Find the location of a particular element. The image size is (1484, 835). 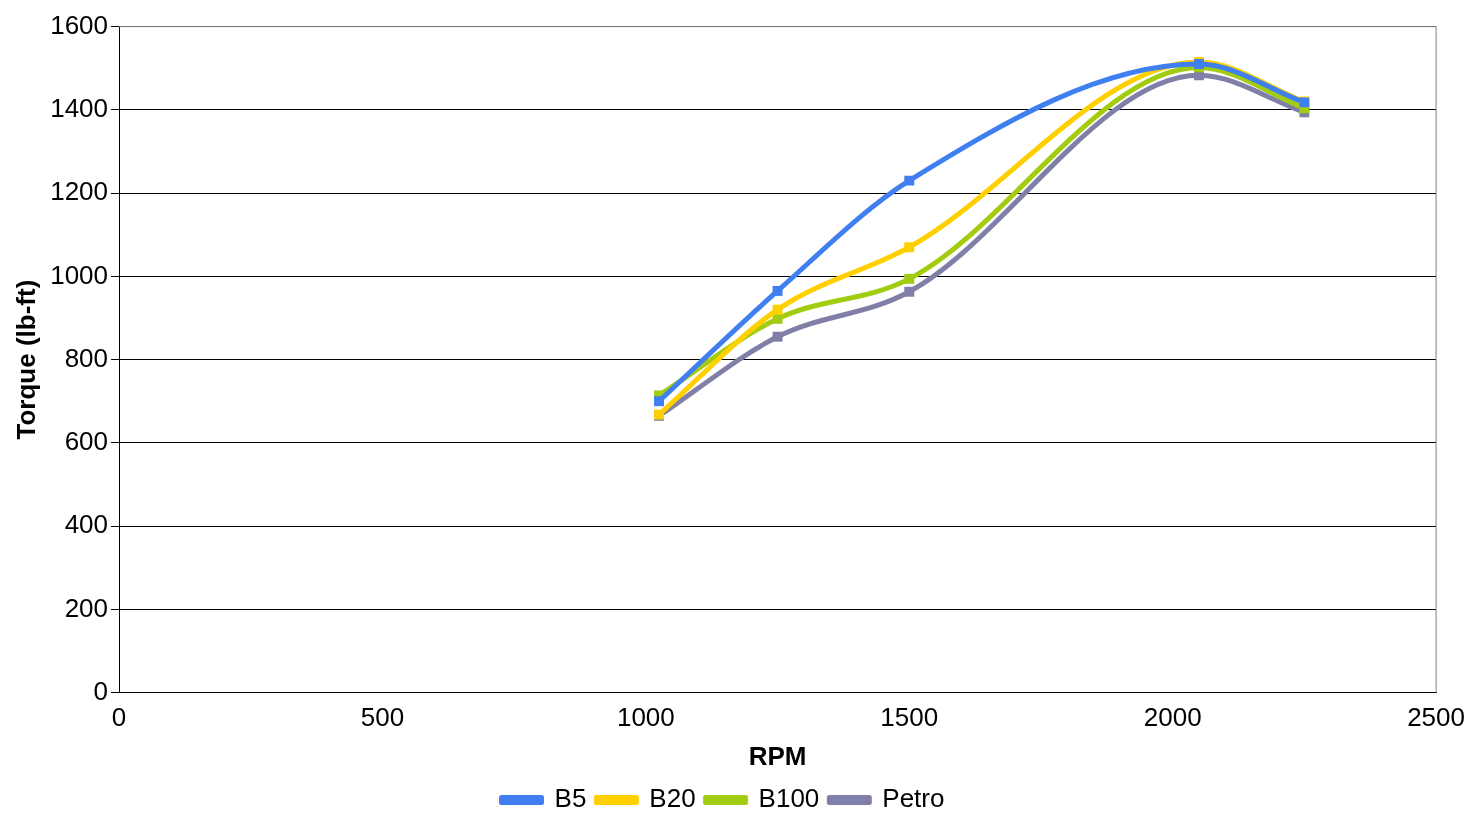

y-tick-label: 1600 is located at coordinates (79, 24).